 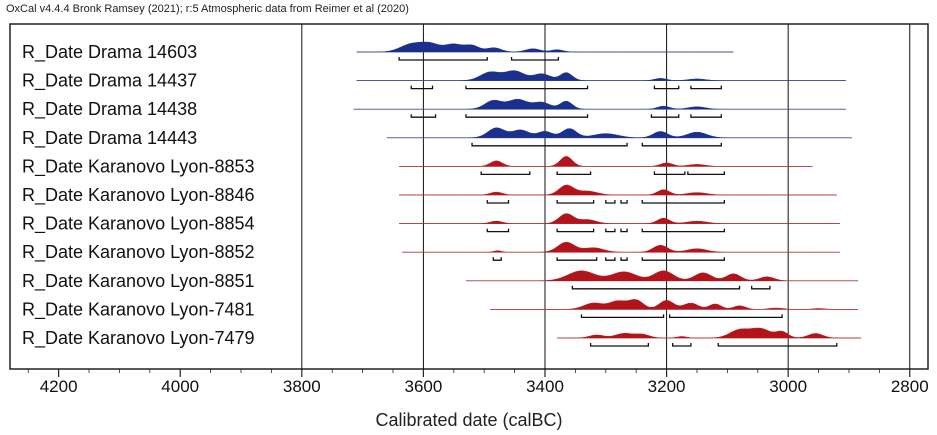 I want to click on row-5: R_Date Karanovo Lyon-8853, so click(x=417, y=166).